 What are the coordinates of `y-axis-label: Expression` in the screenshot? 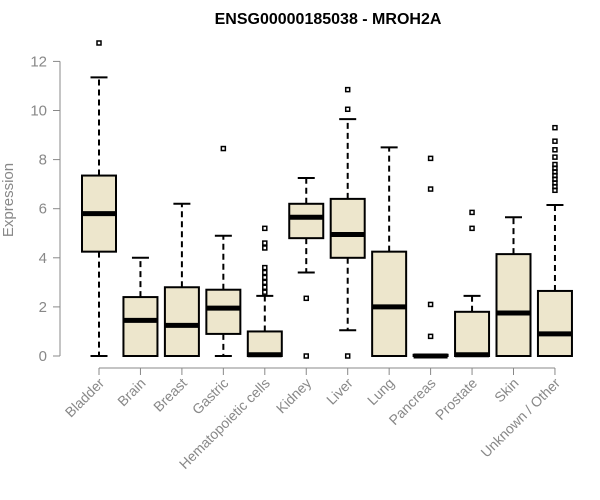 It's located at (8, 200).